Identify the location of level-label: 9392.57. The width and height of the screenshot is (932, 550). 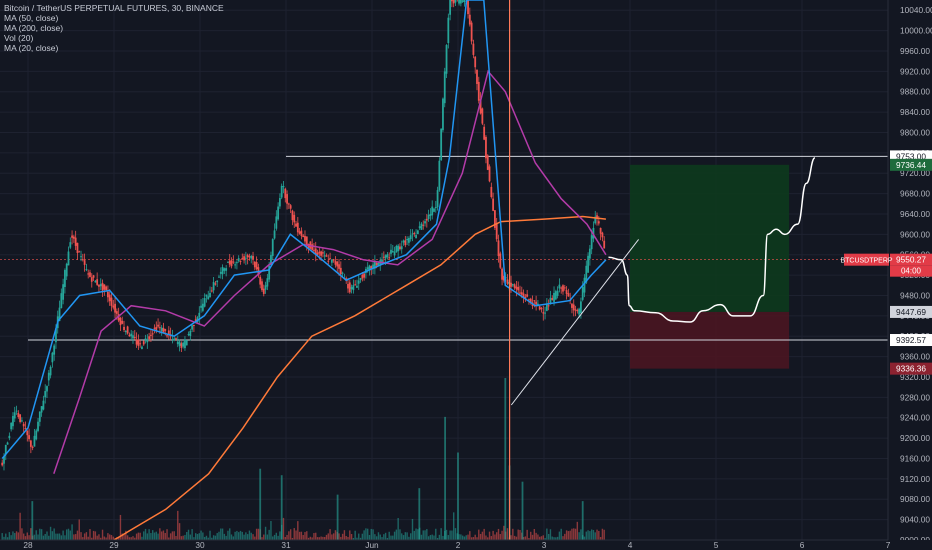
(911, 340).